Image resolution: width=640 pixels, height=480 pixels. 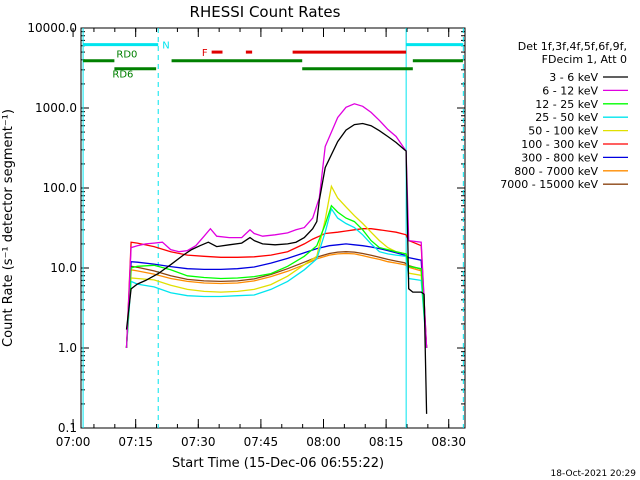 What do you see at coordinates (67, 348) in the screenshot?
I see `y-tick-label: 1.0` at bounding box center [67, 348].